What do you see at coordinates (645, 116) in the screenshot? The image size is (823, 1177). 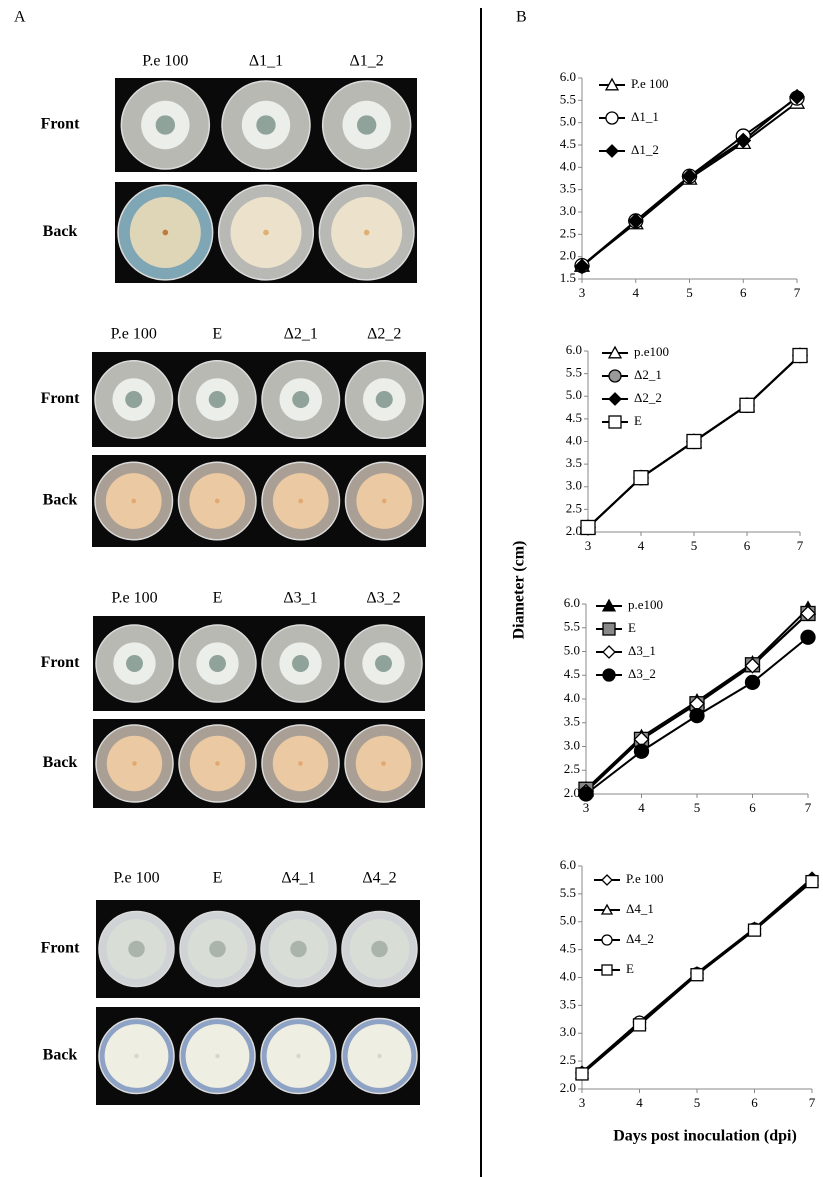 I see `legend-label: Δ1_1` at bounding box center [645, 116].